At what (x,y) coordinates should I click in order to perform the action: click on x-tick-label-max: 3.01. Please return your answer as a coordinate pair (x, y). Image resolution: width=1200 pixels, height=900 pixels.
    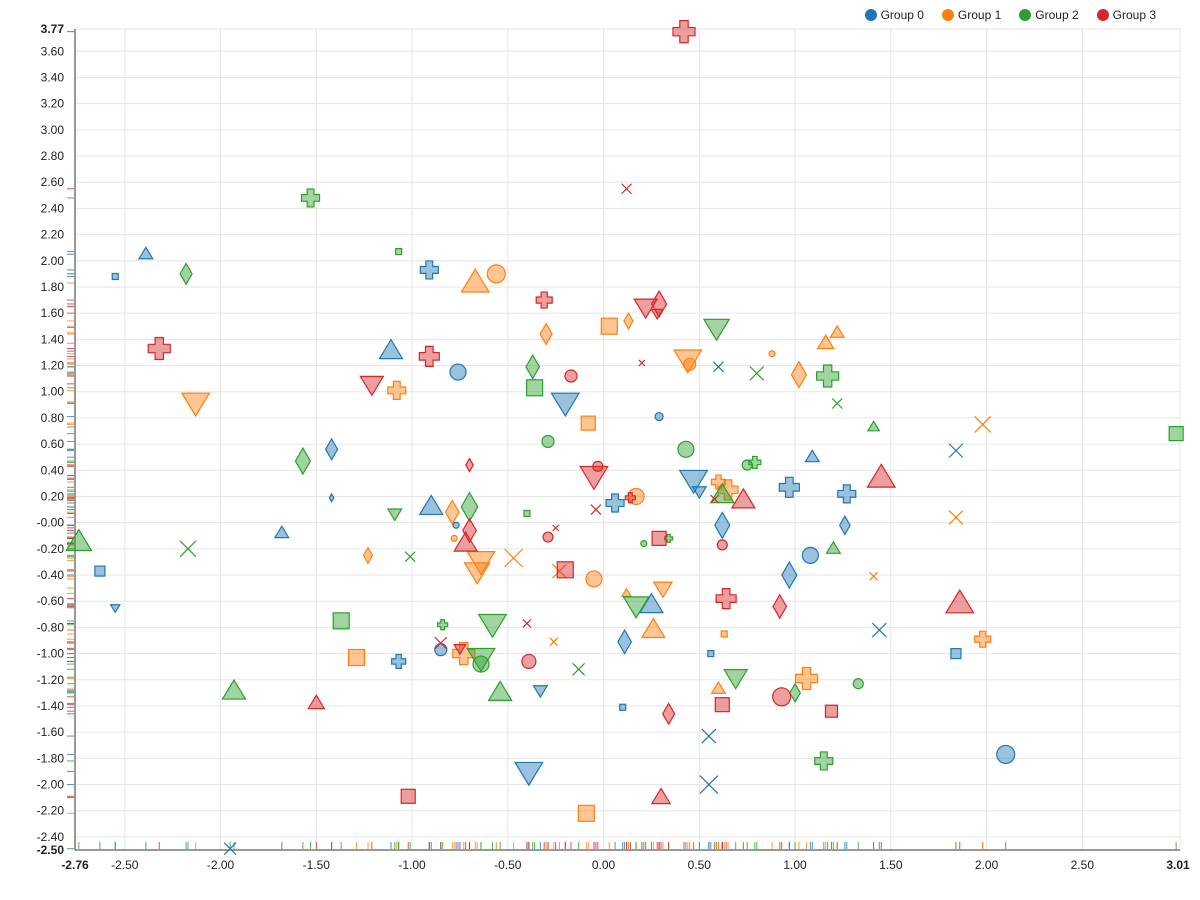
    Looking at the image, I should click on (1178, 865).